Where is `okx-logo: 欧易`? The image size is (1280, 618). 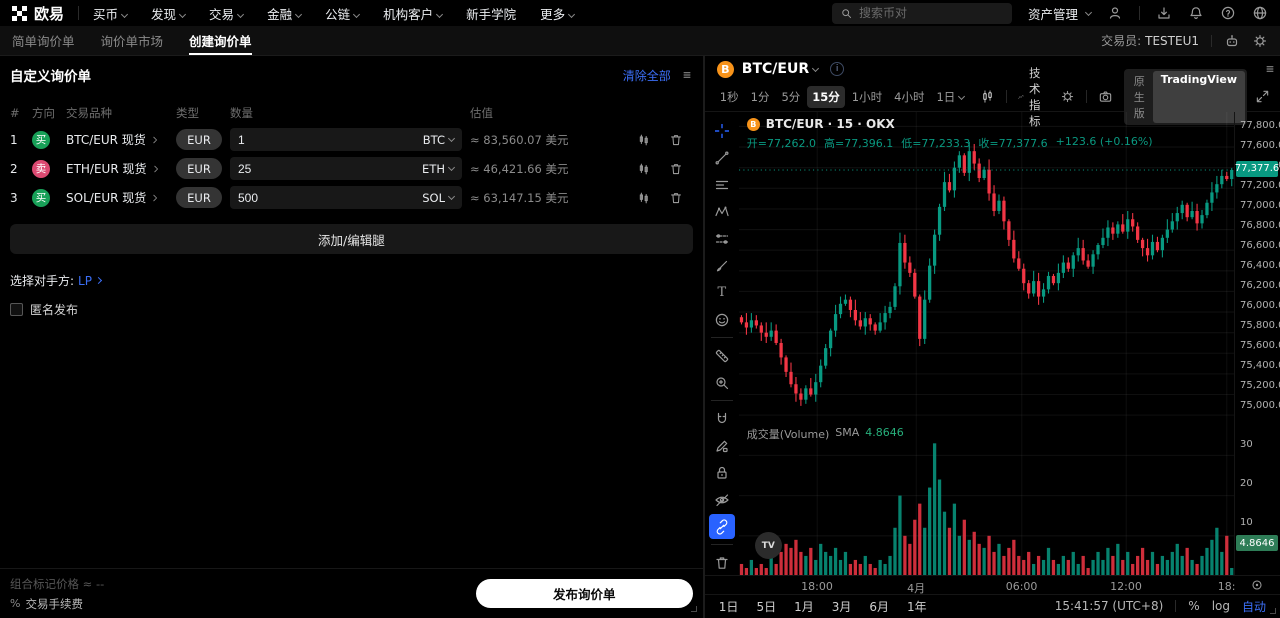
okx-logo: 欧易 is located at coordinates (38, 13).